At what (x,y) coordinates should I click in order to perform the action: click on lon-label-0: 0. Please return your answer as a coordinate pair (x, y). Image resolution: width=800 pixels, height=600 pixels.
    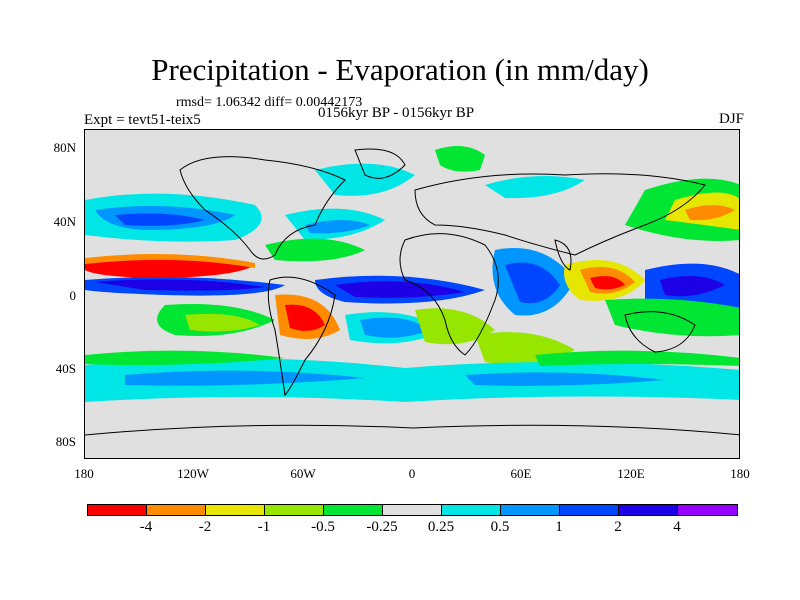
    Looking at the image, I should click on (412, 473).